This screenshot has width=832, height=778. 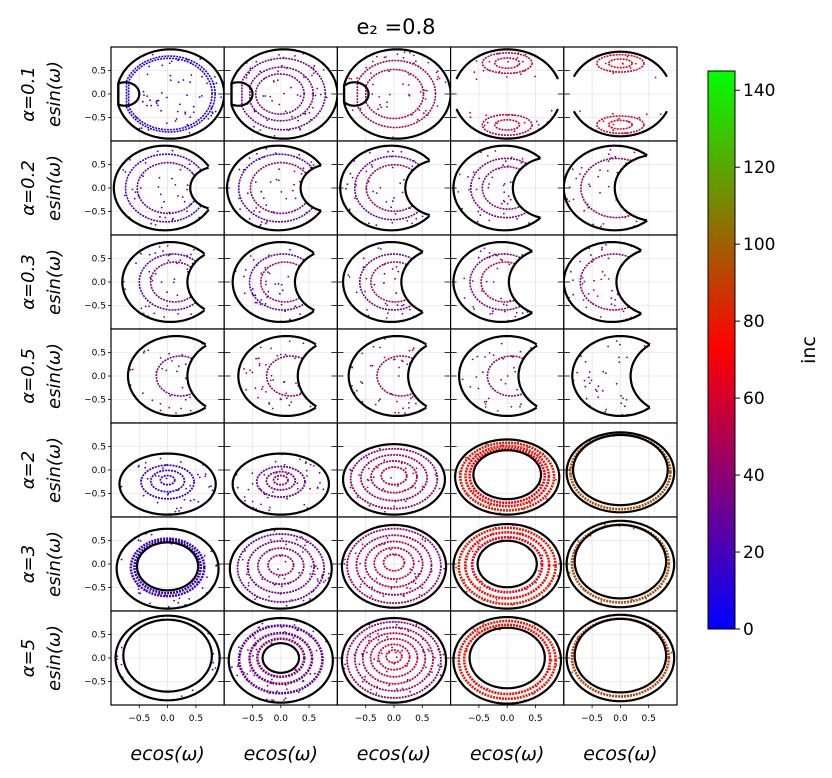 What do you see at coordinates (754, 476) in the screenshot?
I see `colorbar-tick-label: 40` at bounding box center [754, 476].